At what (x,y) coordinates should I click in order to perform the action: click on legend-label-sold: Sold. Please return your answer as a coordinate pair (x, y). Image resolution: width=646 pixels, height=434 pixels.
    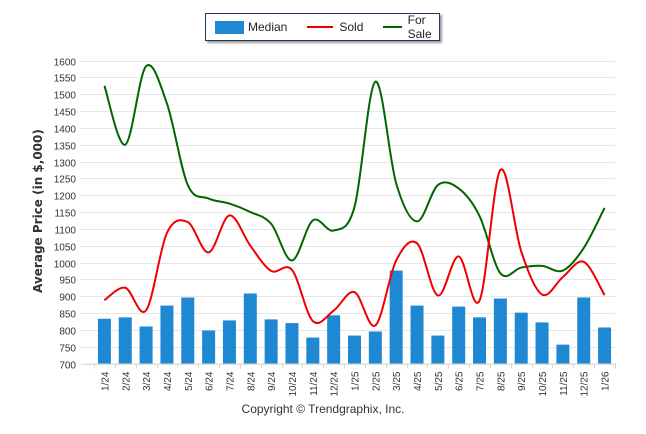
    Looking at the image, I should click on (351, 27).